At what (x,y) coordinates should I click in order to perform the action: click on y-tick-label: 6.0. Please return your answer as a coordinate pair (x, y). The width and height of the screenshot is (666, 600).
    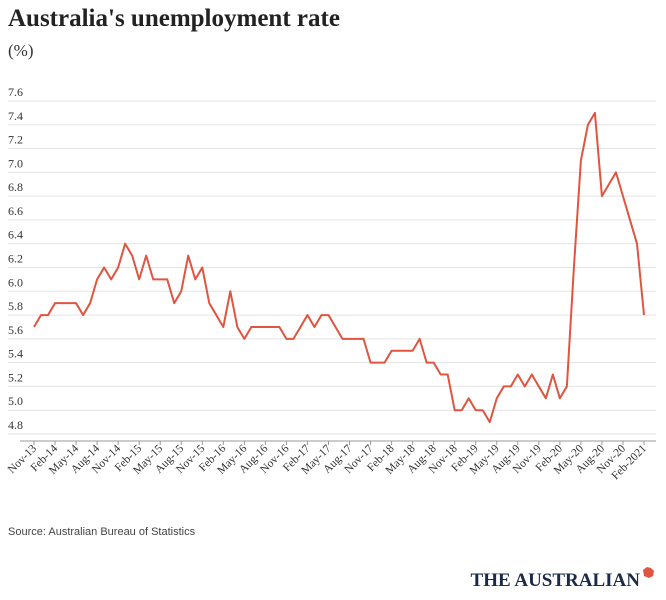
    Looking at the image, I should click on (15, 282).